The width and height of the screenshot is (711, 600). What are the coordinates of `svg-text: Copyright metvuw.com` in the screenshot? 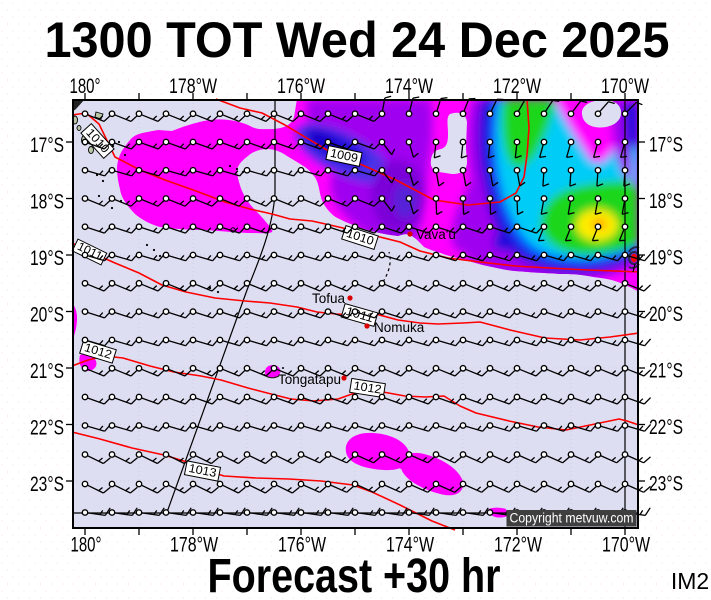 It's located at (572, 518).